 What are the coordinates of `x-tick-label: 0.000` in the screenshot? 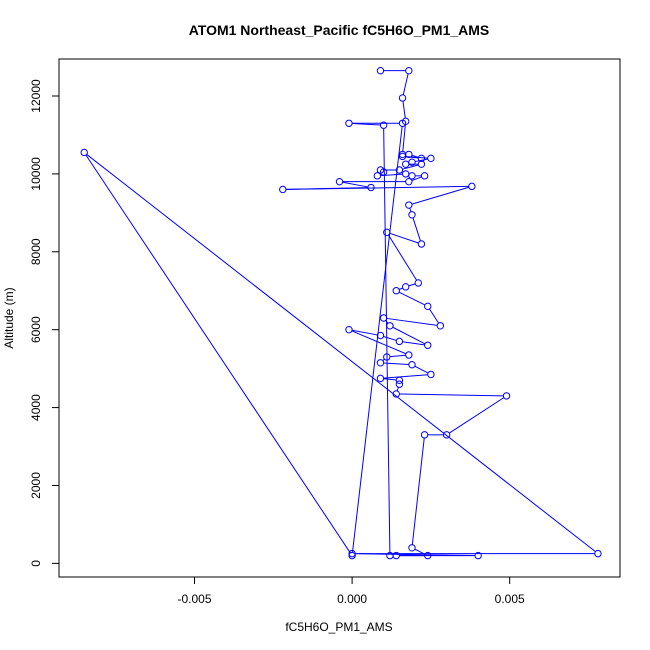 It's located at (352, 599).